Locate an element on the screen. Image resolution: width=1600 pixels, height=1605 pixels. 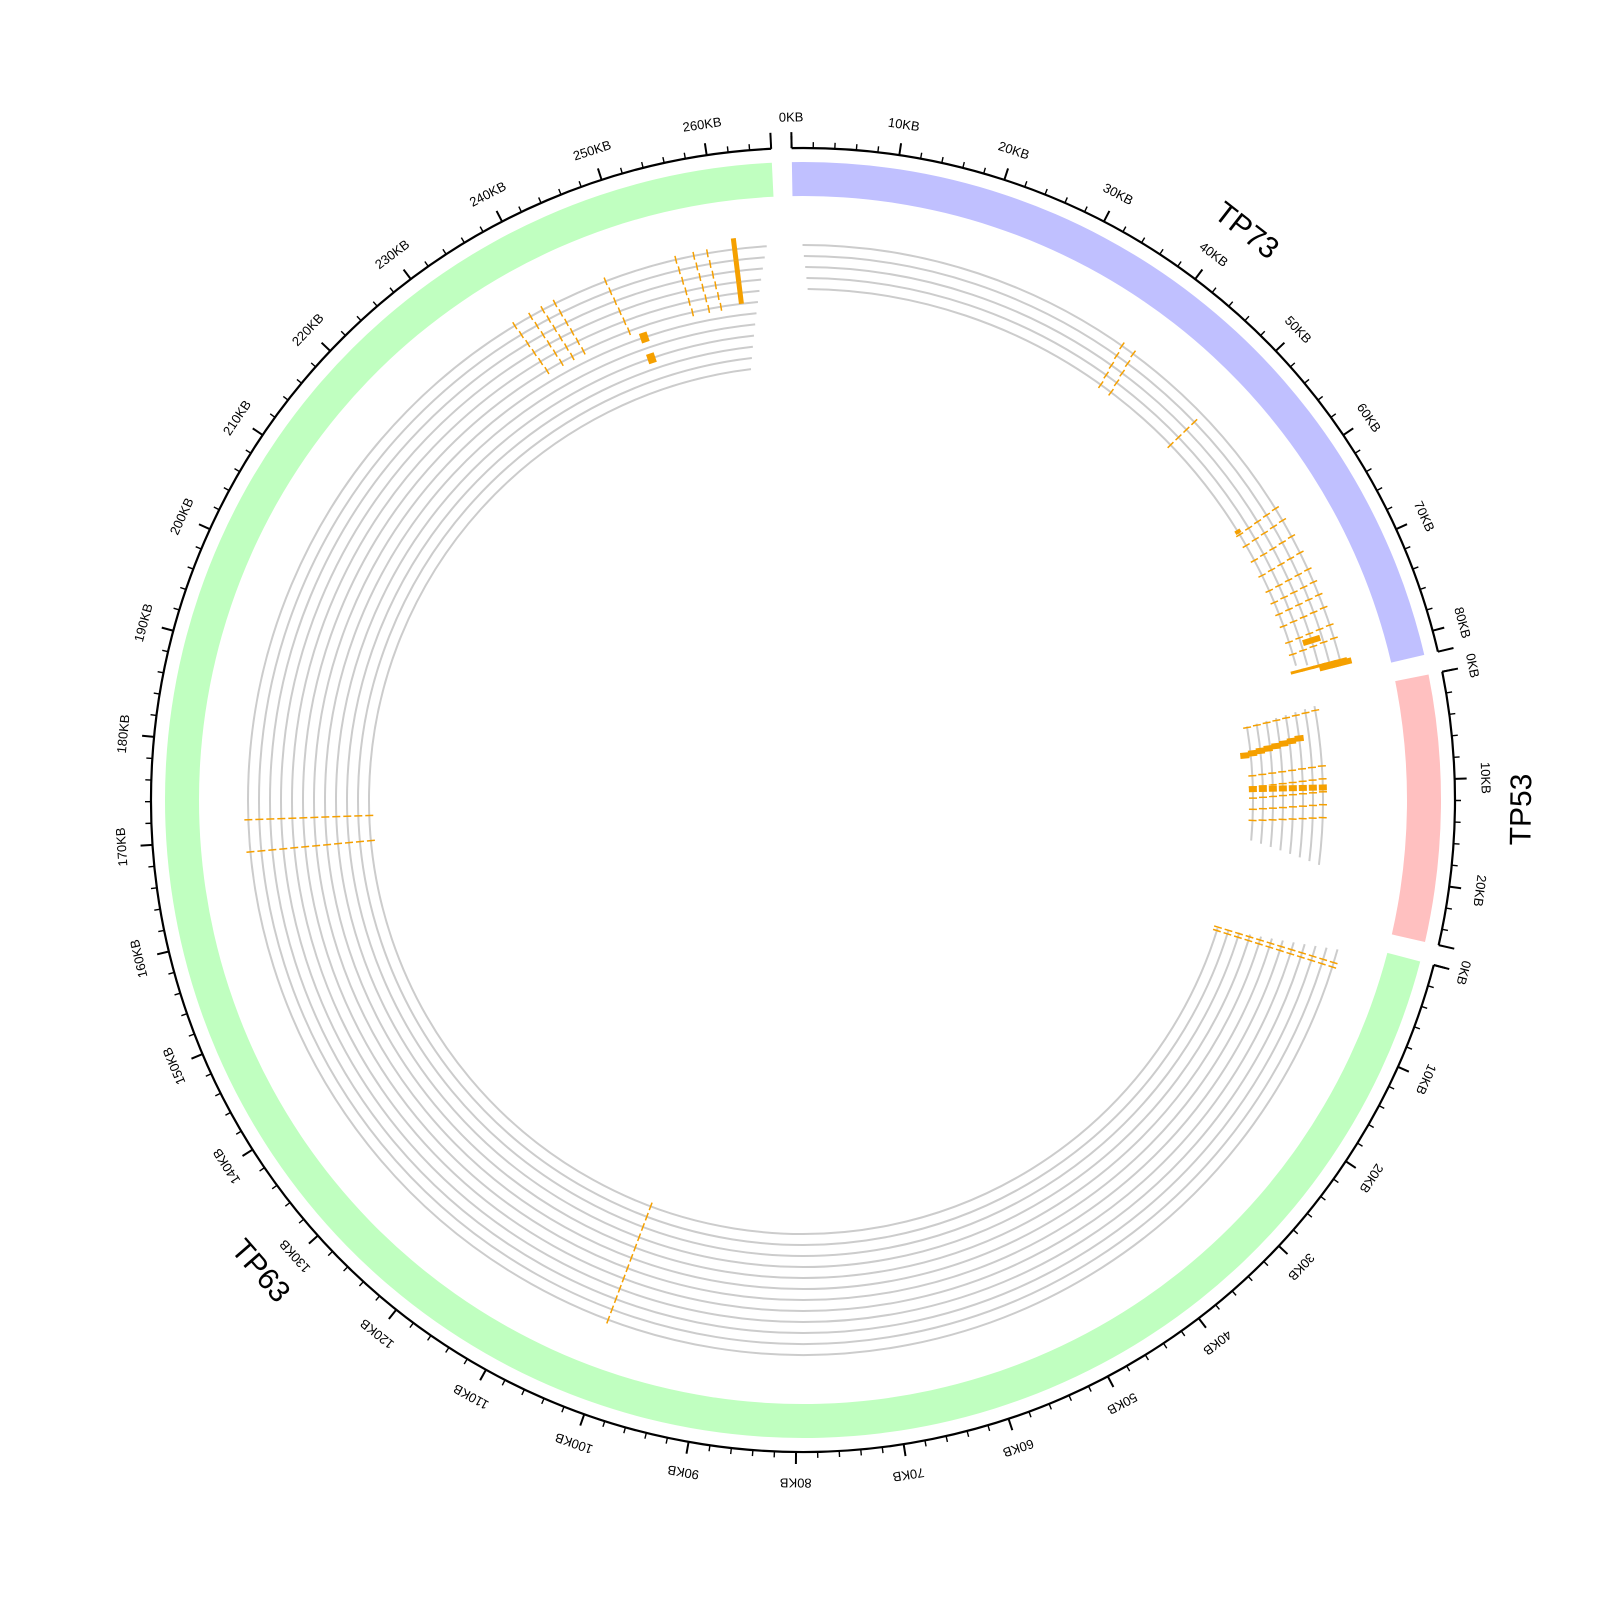
ideogram-tp53 is located at coordinates (1416, 808).